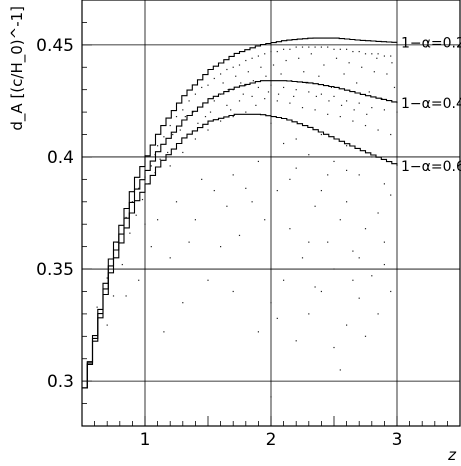 Image resolution: width=461 pixels, height=466 pixels. What do you see at coordinates (55, 46) in the screenshot?
I see `y-tick-label-3: 0.45` at bounding box center [55, 46].